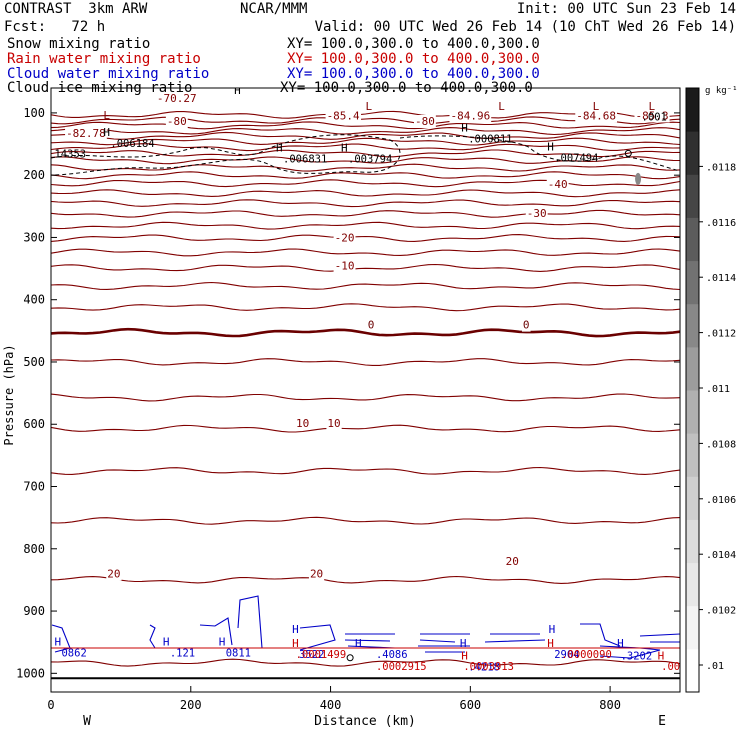 The width and height of the screenshot is (740, 740). What do you see at coordinates (345, 265) in the screenshot?
I see `contour-label: -10` at bounding box center [345, 265].